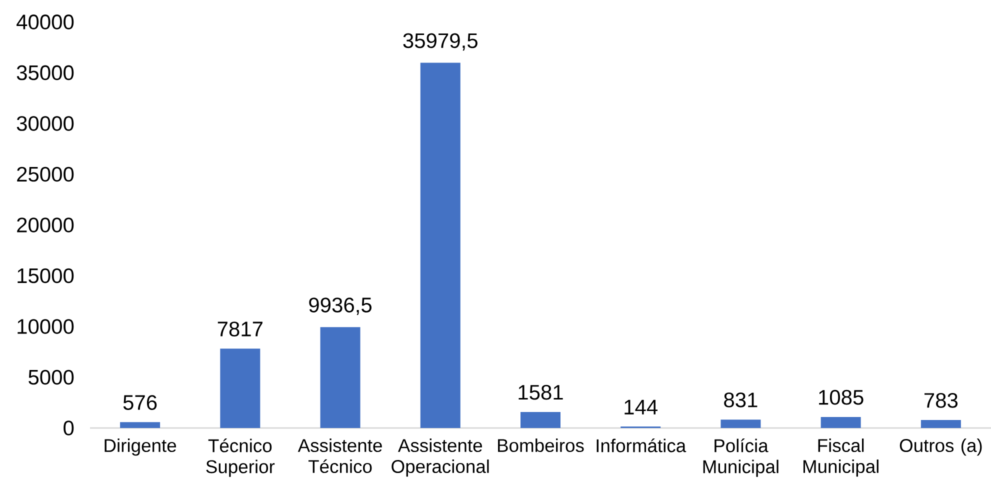  Describe the element at coordinates (641, 407) in the screenshot. I see `data-label: 144` at that location.